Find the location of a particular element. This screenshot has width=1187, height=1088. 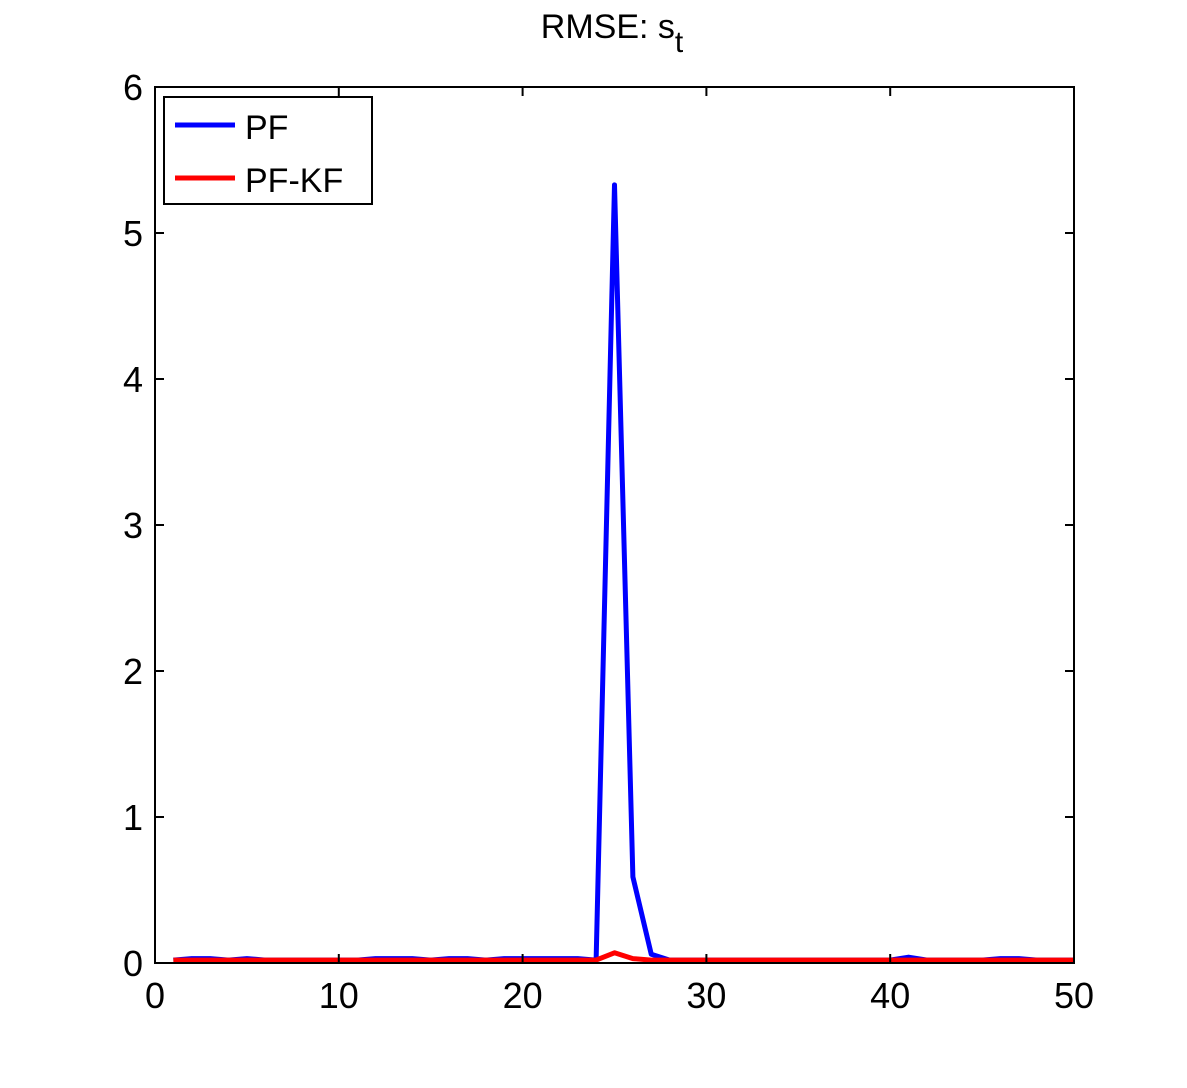

legend: PF PF-KF is located at coordinates (268, 150).